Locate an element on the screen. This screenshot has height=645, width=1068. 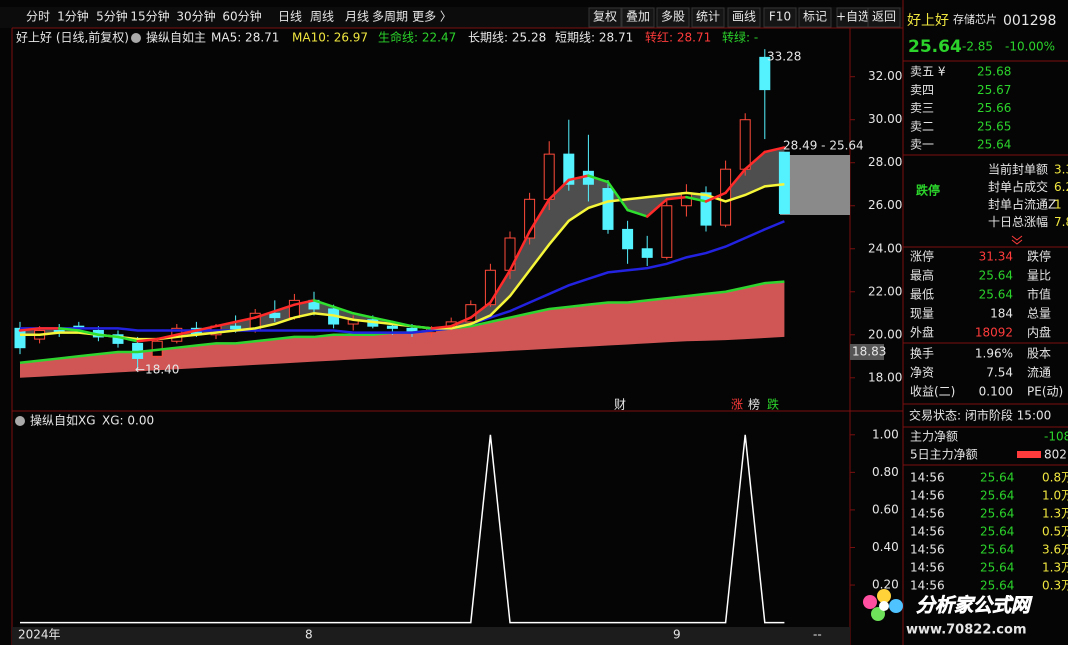
y-tick-label: 30.00 is located at coordinates (885, 119).